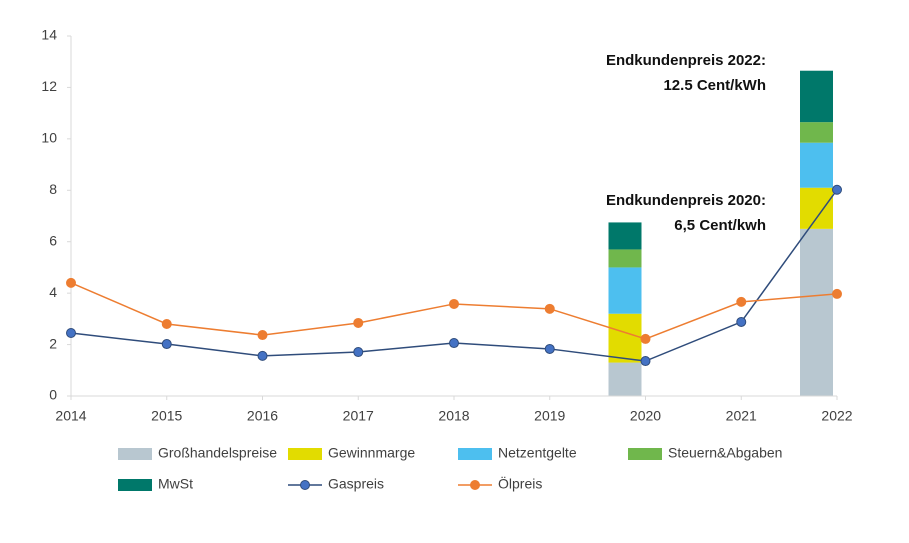 Image resolution: width=909 pixels, height=543 pixels. Describe the element at coordinates (686, 200) in the screenshot. I see `annotation: Endkundenpreis 2020:` at that location.